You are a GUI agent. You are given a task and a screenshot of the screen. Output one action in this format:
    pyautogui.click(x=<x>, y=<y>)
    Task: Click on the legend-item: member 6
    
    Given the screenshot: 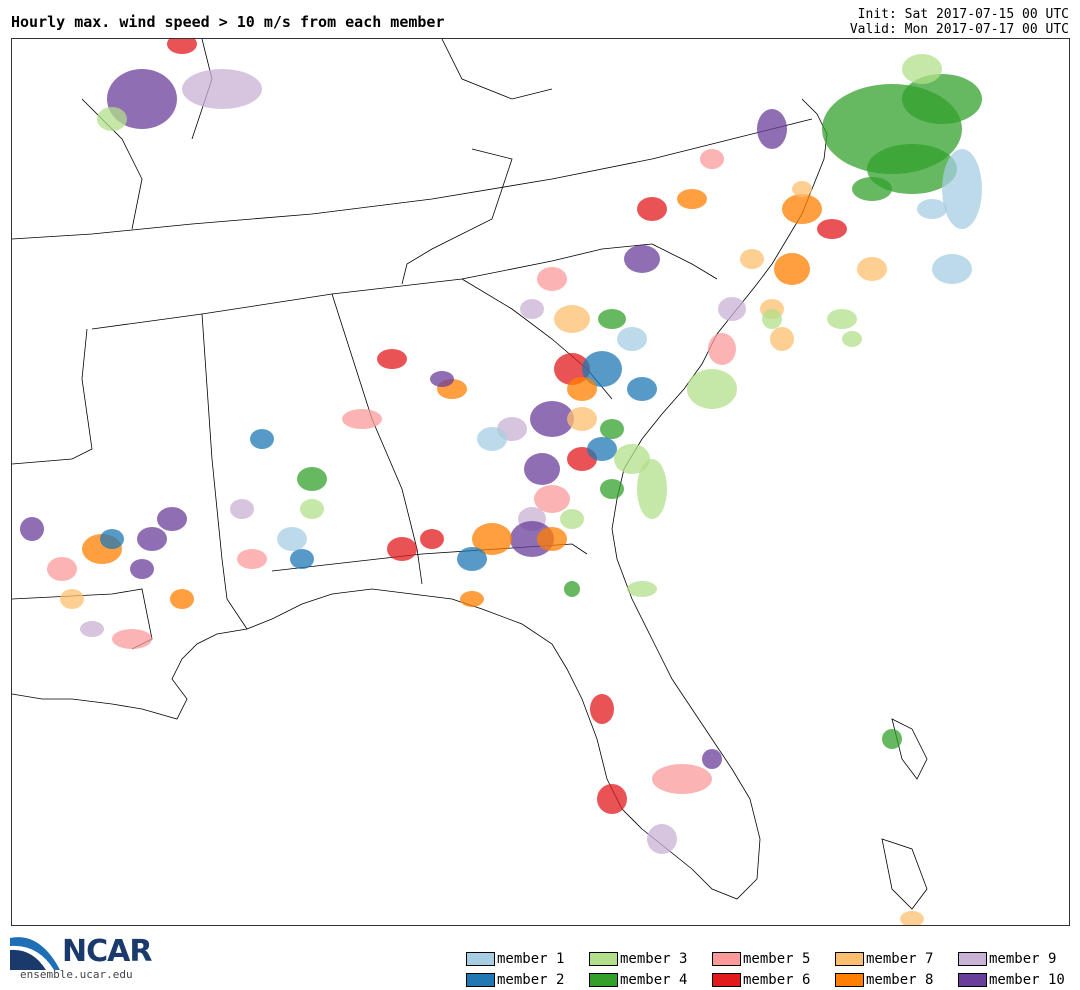 What is the action you would take?
    pyautogui.click(x=773, y=979)
    